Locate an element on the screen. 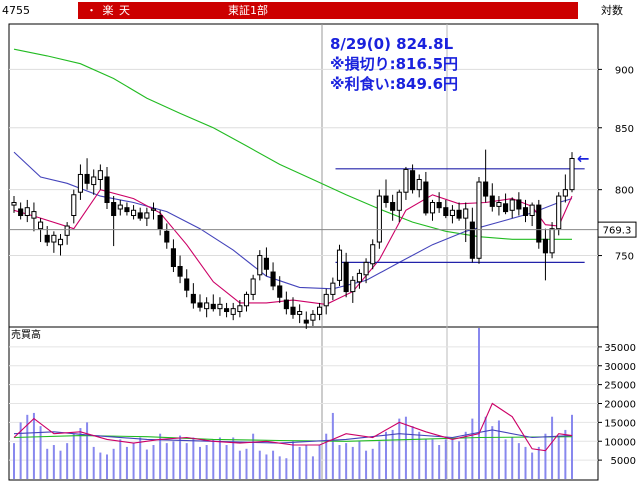  volume-tick-label: 20000 is located at coordinates (620, 405).